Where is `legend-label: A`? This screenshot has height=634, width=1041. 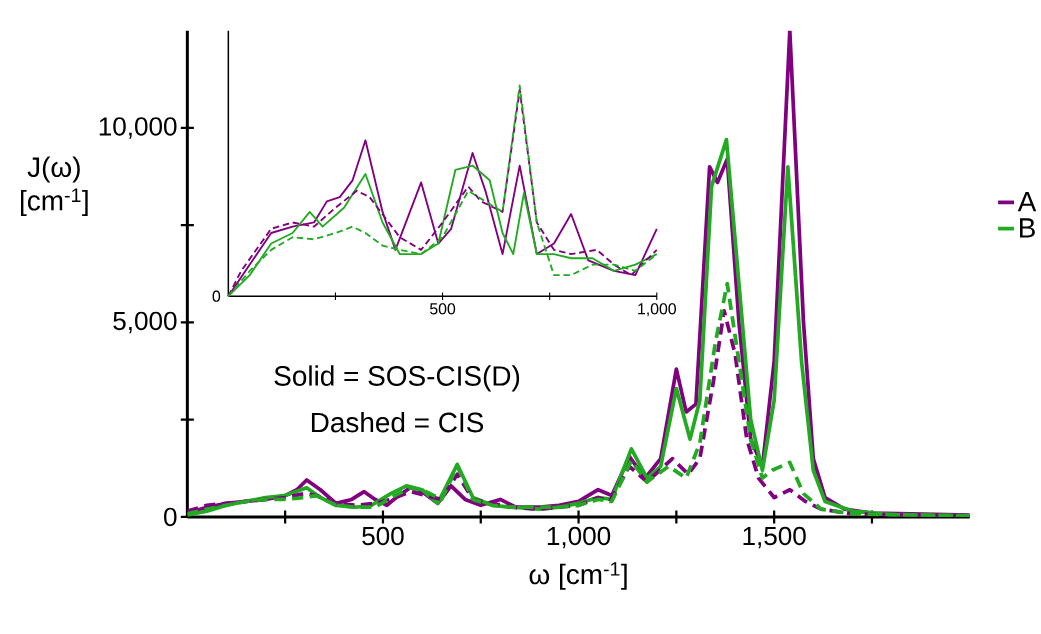
legend-label: A is located at coordinates (1027, 201).